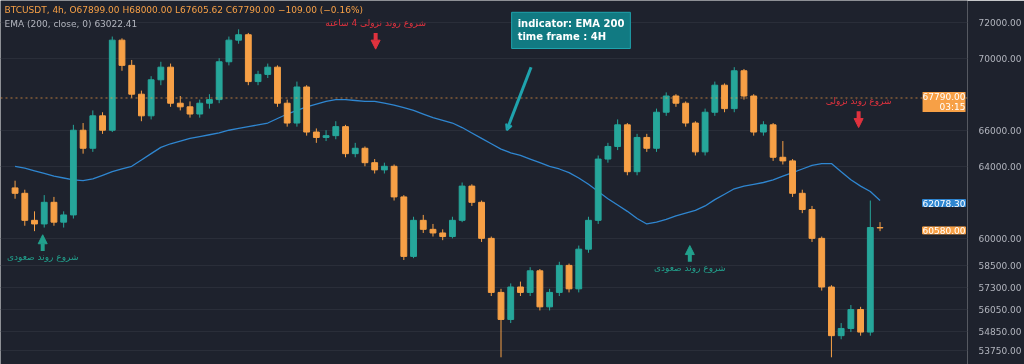 This screenshot has width=1024, height=364. I want to click on y-tick-label: 66000.00, so click(1000, 130).